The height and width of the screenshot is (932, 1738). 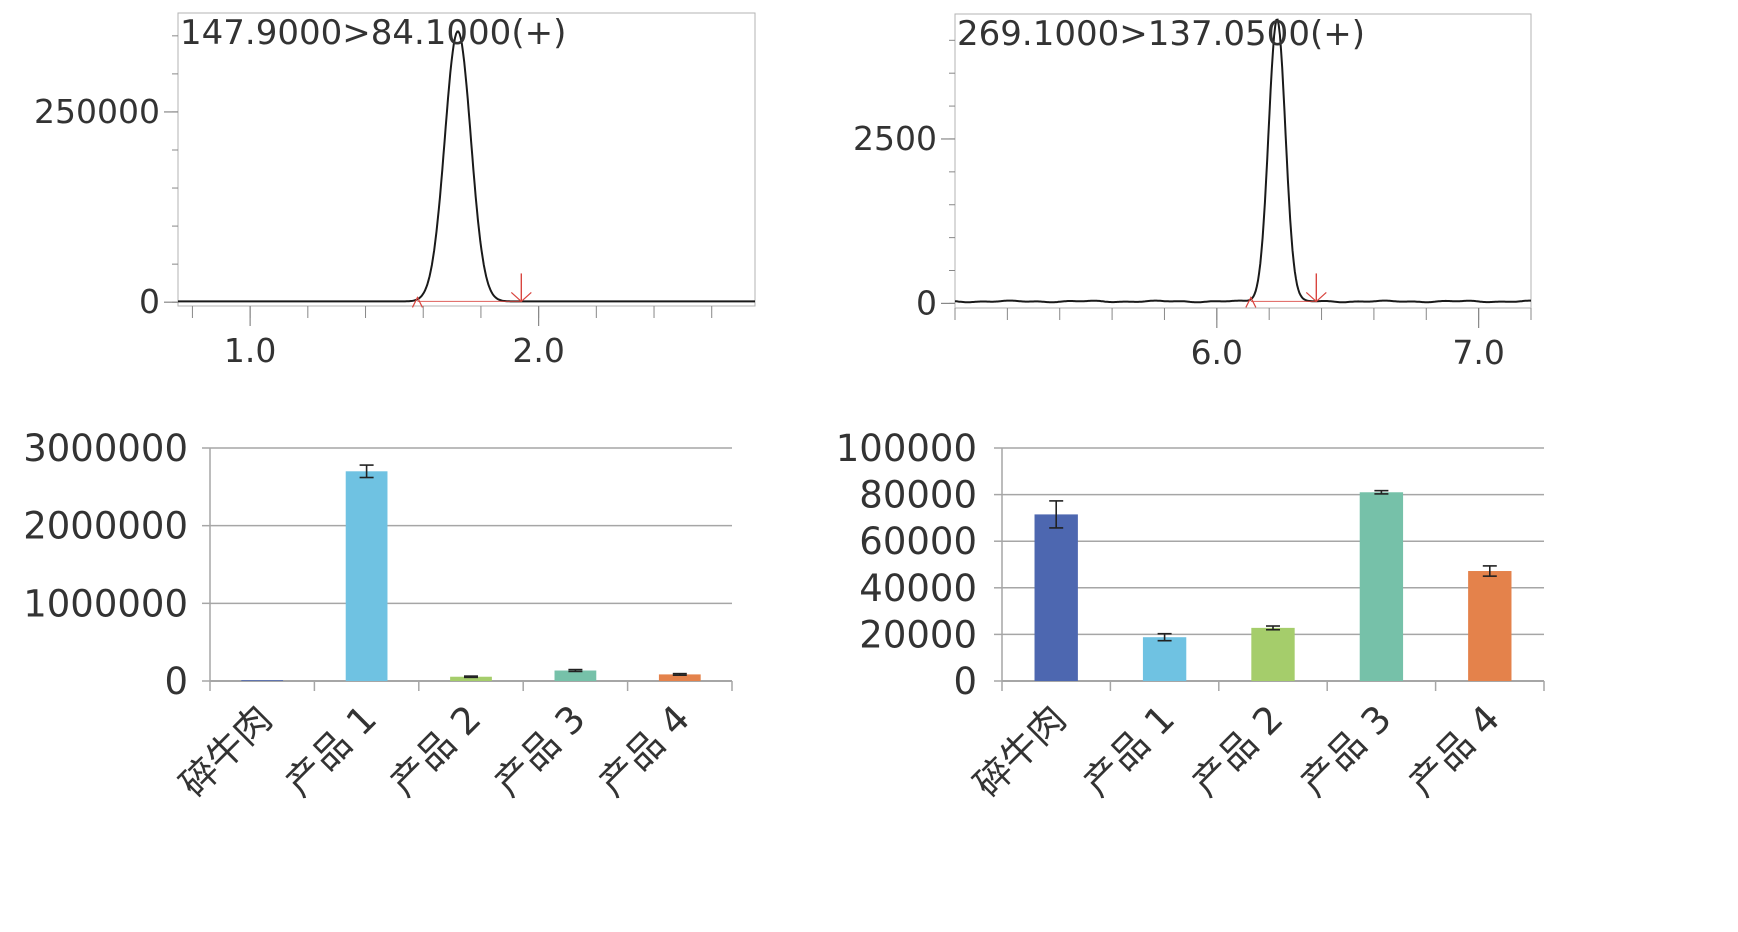 What do you see at coordinates (105, 448) in the screenshot?
I see `y-tick-label: 3000000` at bounding box center [105, 448].